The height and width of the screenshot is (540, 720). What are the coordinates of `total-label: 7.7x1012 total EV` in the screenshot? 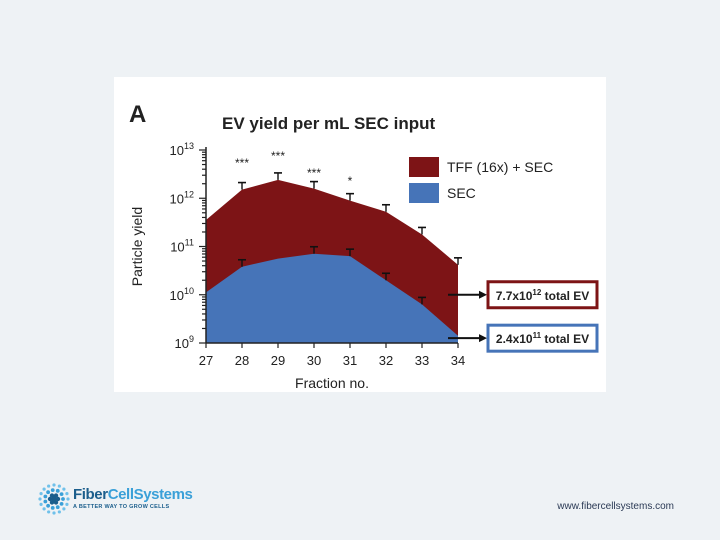 It's located at (543, 295).